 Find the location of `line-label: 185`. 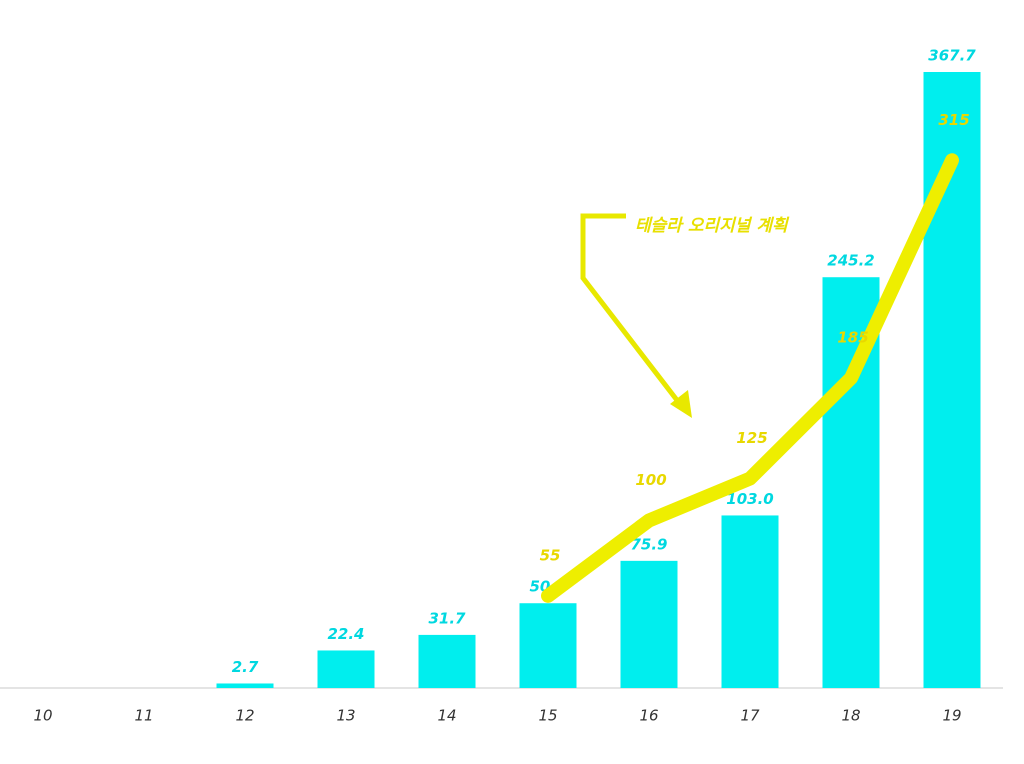

line-label: 185 is located at coordinates (852, 338).